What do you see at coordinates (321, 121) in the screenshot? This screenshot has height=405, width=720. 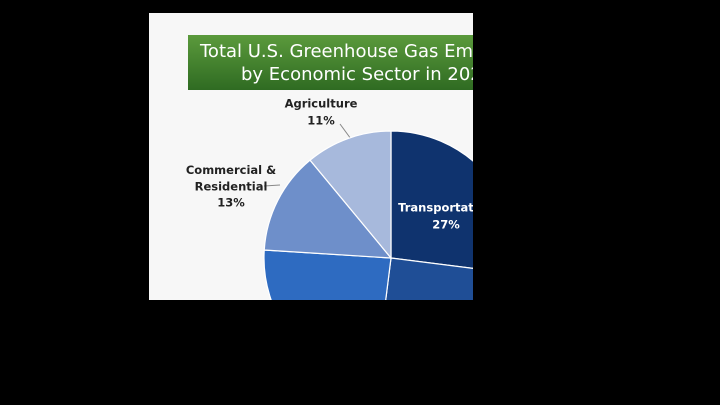 I see `value-label: 11%` at bounding box center [321, 121].